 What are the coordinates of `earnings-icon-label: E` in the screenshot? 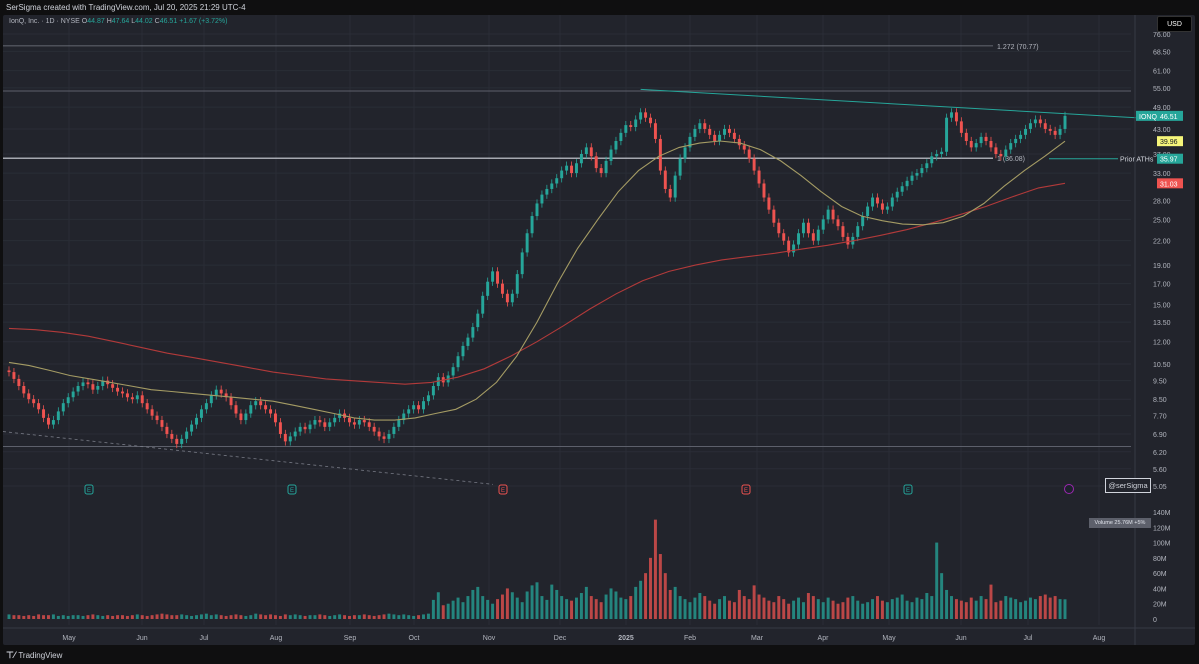 It's located at (908, 491).